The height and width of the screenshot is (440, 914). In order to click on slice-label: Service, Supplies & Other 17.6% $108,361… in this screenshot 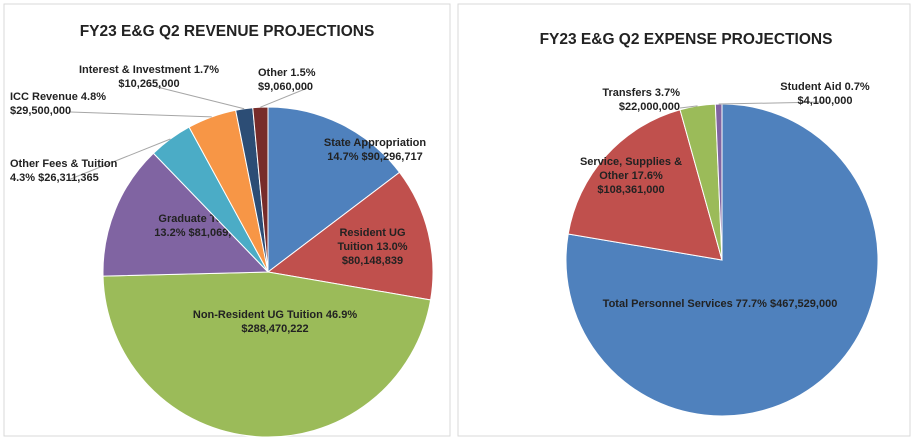, I will do `click(631, 176)`.